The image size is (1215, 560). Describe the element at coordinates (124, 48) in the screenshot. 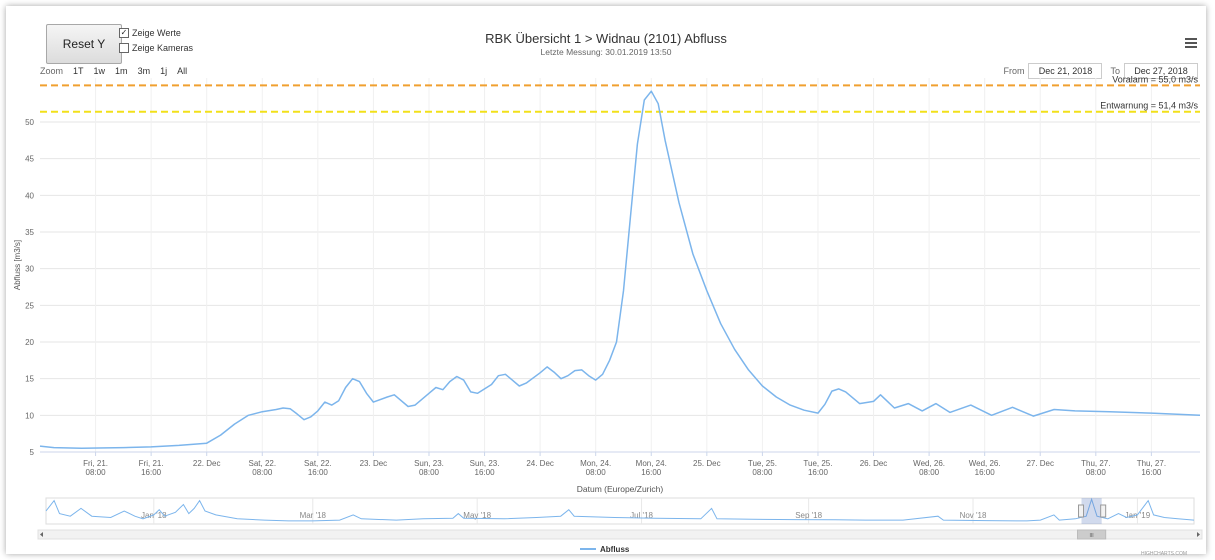

I see `checkbox-unchecked-icon` at that location.